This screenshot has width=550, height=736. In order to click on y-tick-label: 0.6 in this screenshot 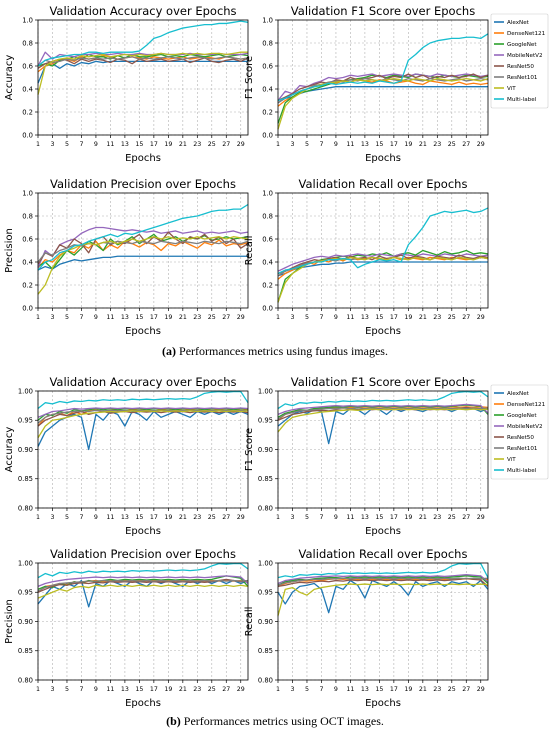, I will do `click(267, 239)`.